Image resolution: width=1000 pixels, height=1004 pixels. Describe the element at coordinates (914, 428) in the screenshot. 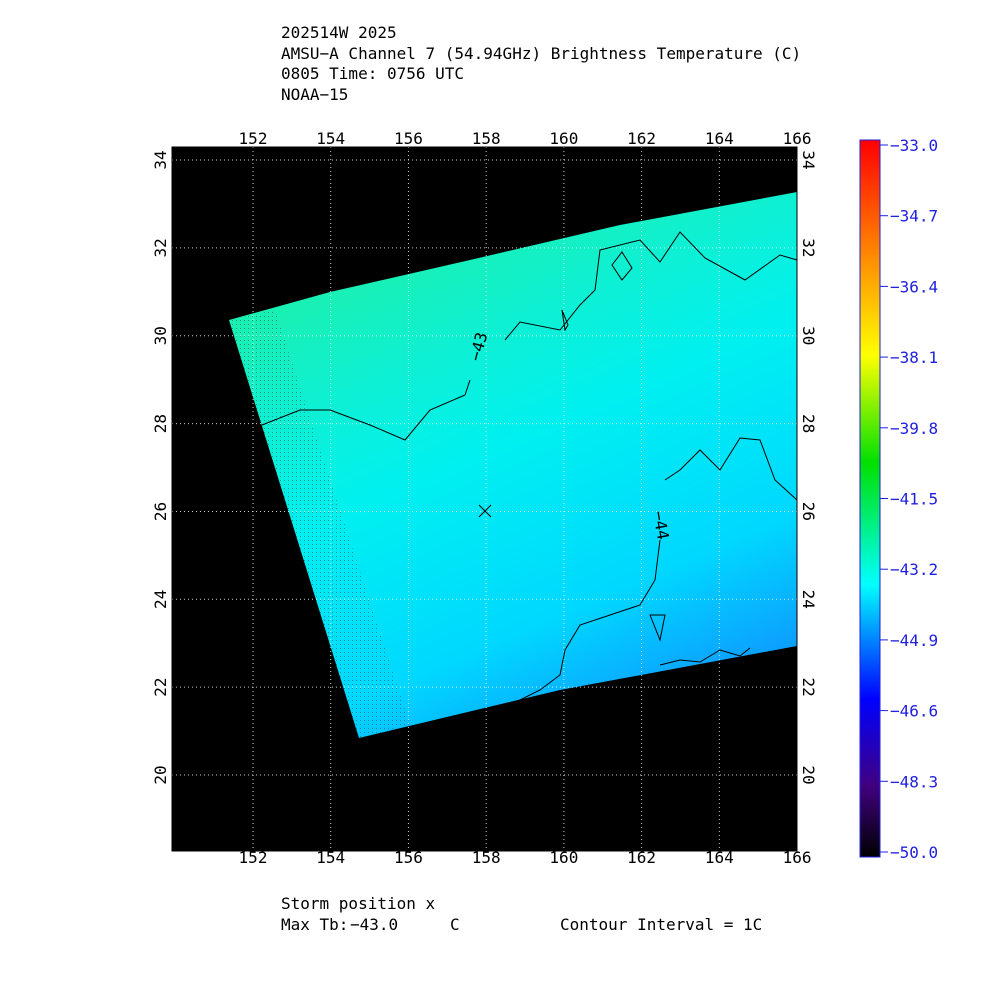

I see `colorbar-label: −39.8` at that location.